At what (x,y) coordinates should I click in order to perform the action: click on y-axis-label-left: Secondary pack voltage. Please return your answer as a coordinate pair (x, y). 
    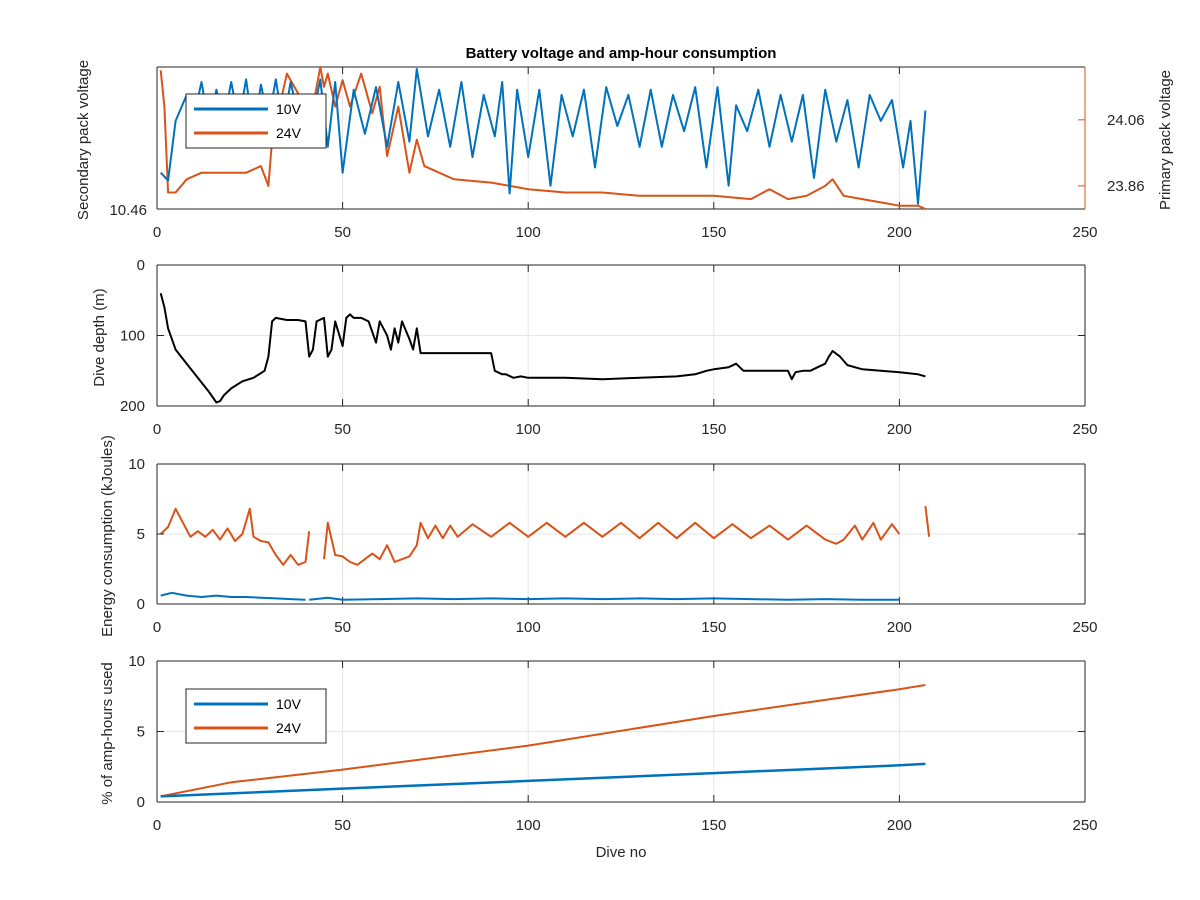
    Looking at the image, I should click on (83, 140).